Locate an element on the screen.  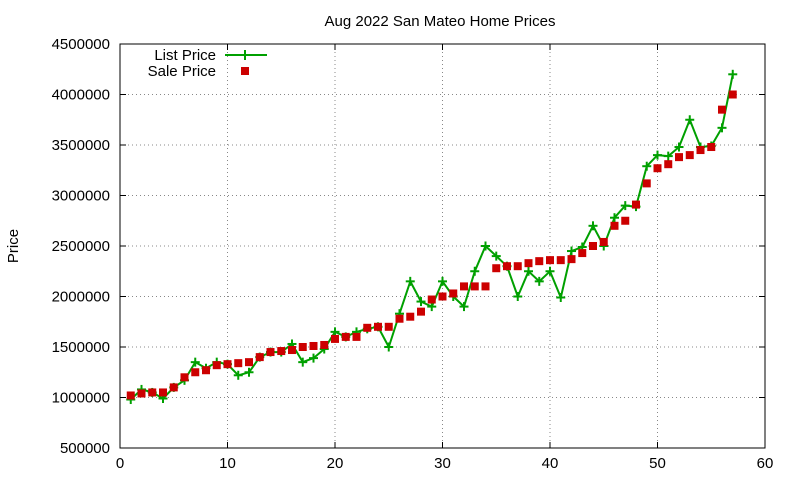
x-tick-label: 40 is located at coordinates (550, 463).